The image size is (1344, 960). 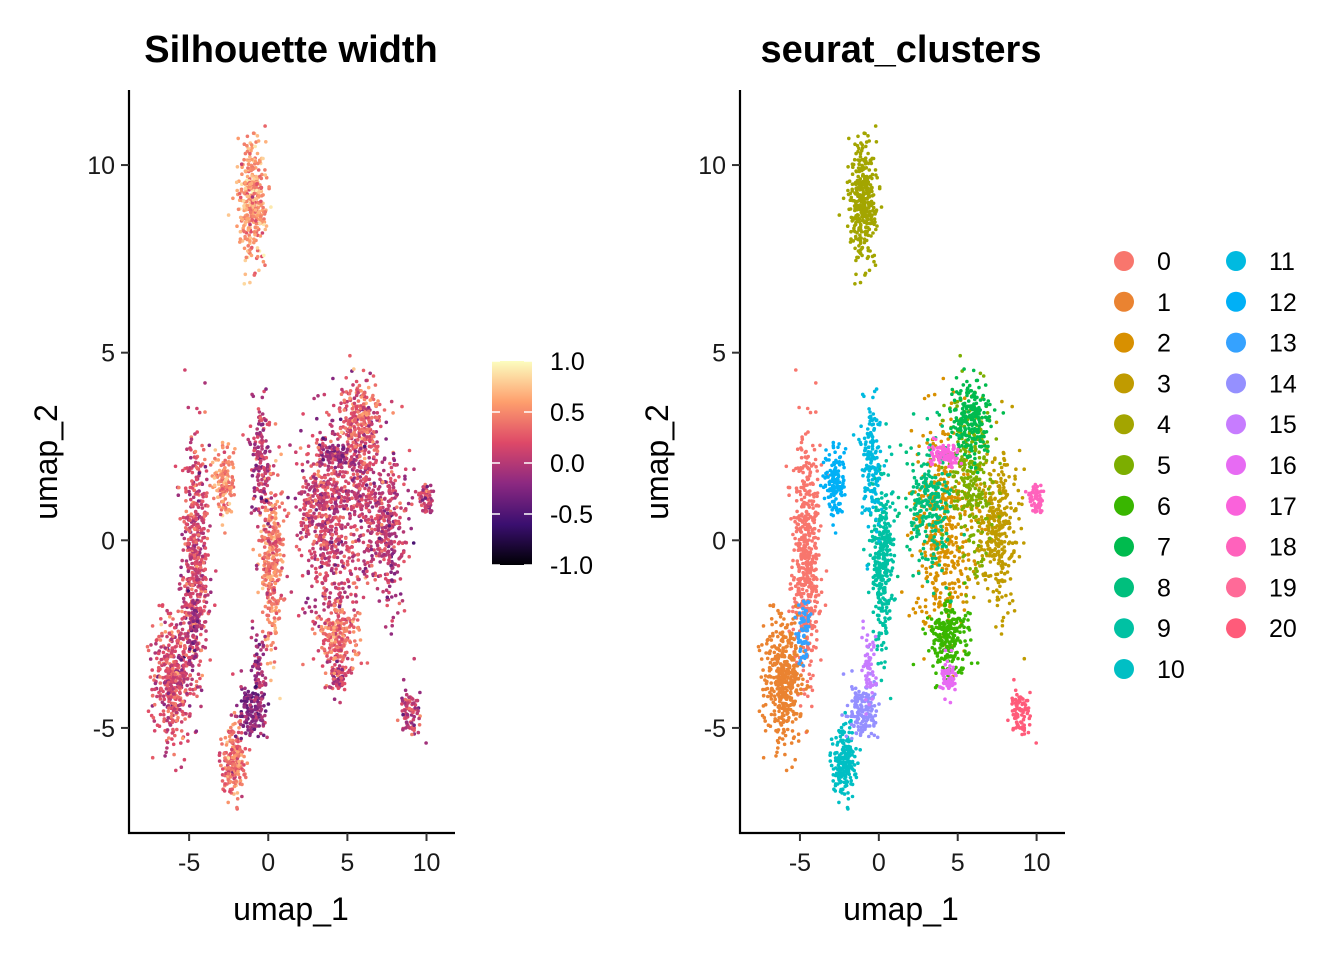 What do you see at coordinates (571, 566) in the screenshot?
I see `colorbar-label: -1.0` at bounding box center [571, 566].